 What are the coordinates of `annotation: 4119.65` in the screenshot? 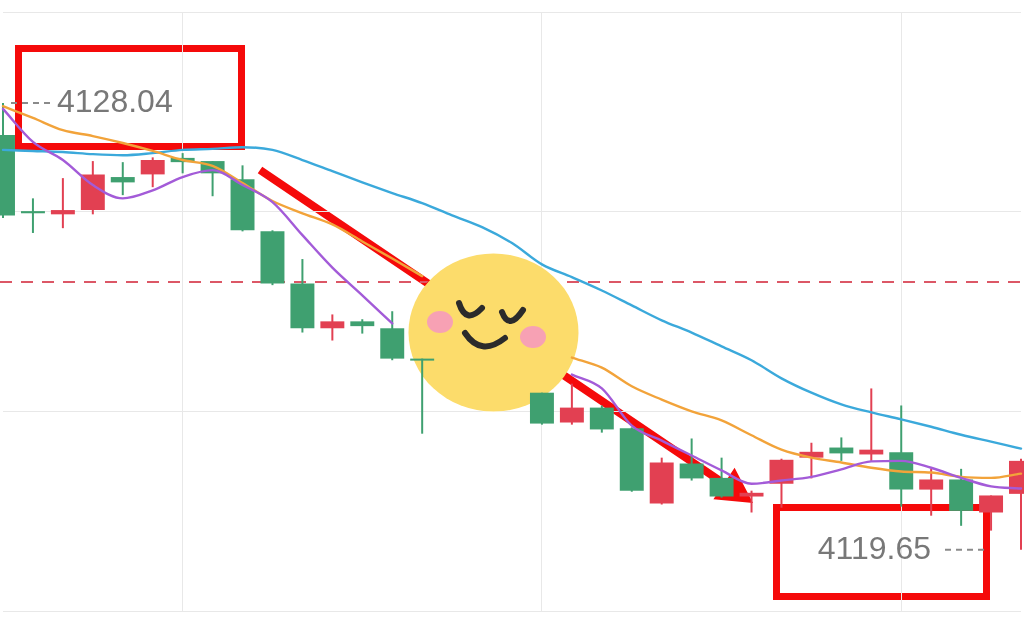 It's located at (874, 547).